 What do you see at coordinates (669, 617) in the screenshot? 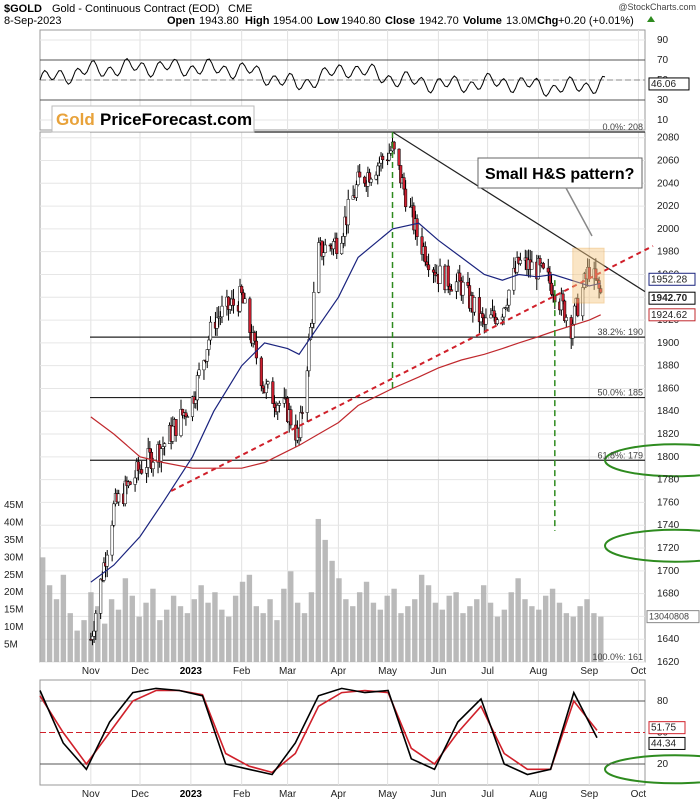
I see `volume-last-value: 13040808` at bounding box center [669, 617].